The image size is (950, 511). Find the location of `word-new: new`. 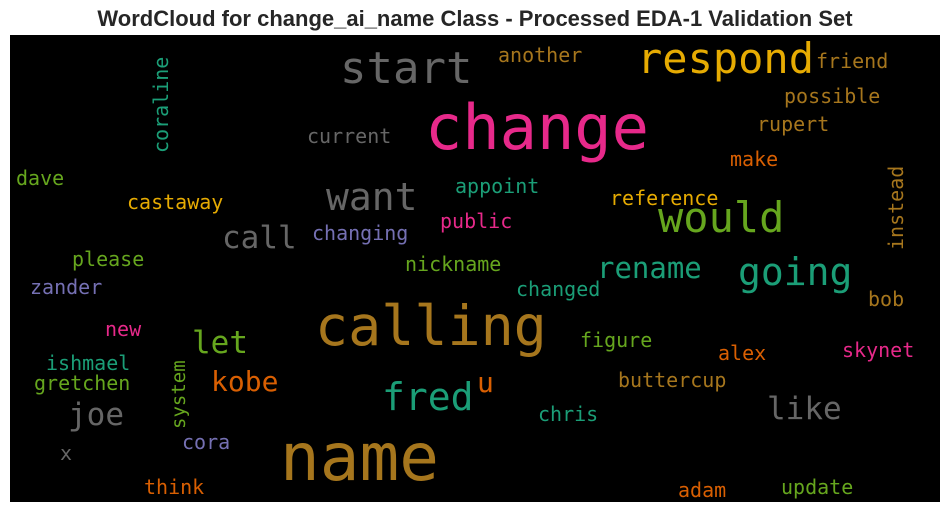

word-new: new is located at coordinates (123, 329).